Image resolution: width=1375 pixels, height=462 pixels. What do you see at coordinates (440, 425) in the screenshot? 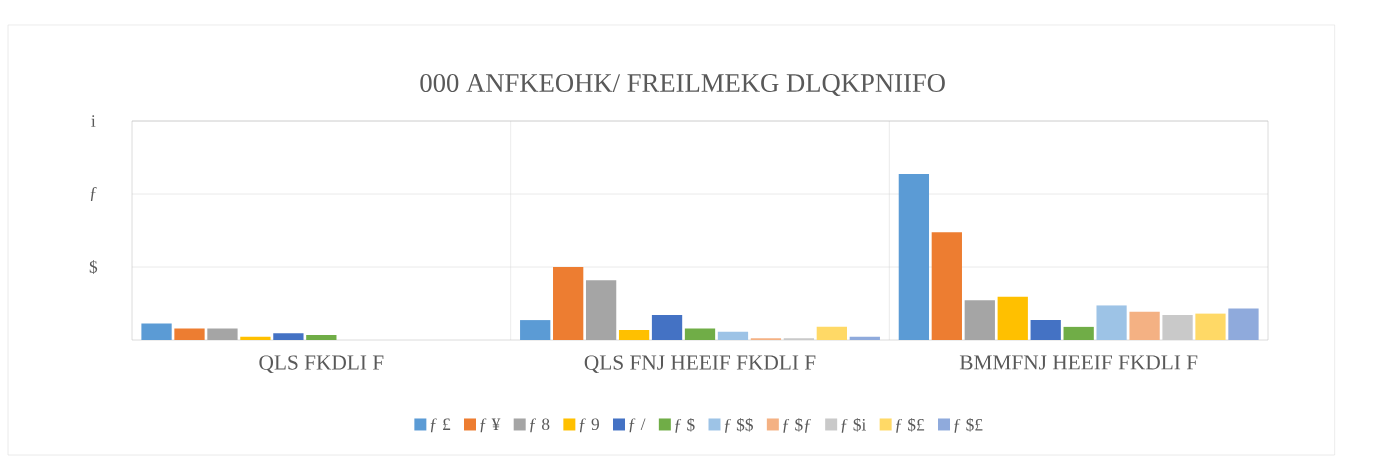
I see `legend-label: ƒ £` at bounding box center [440, 425].